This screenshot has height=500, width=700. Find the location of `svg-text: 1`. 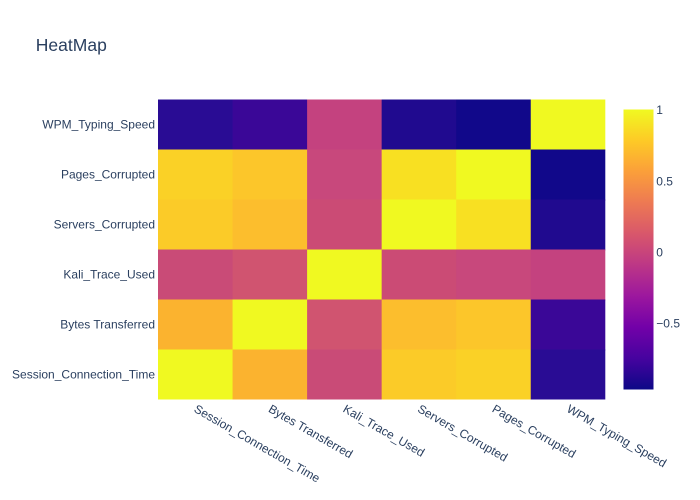

svg-text: 1 is located at coordinates (659, 110).